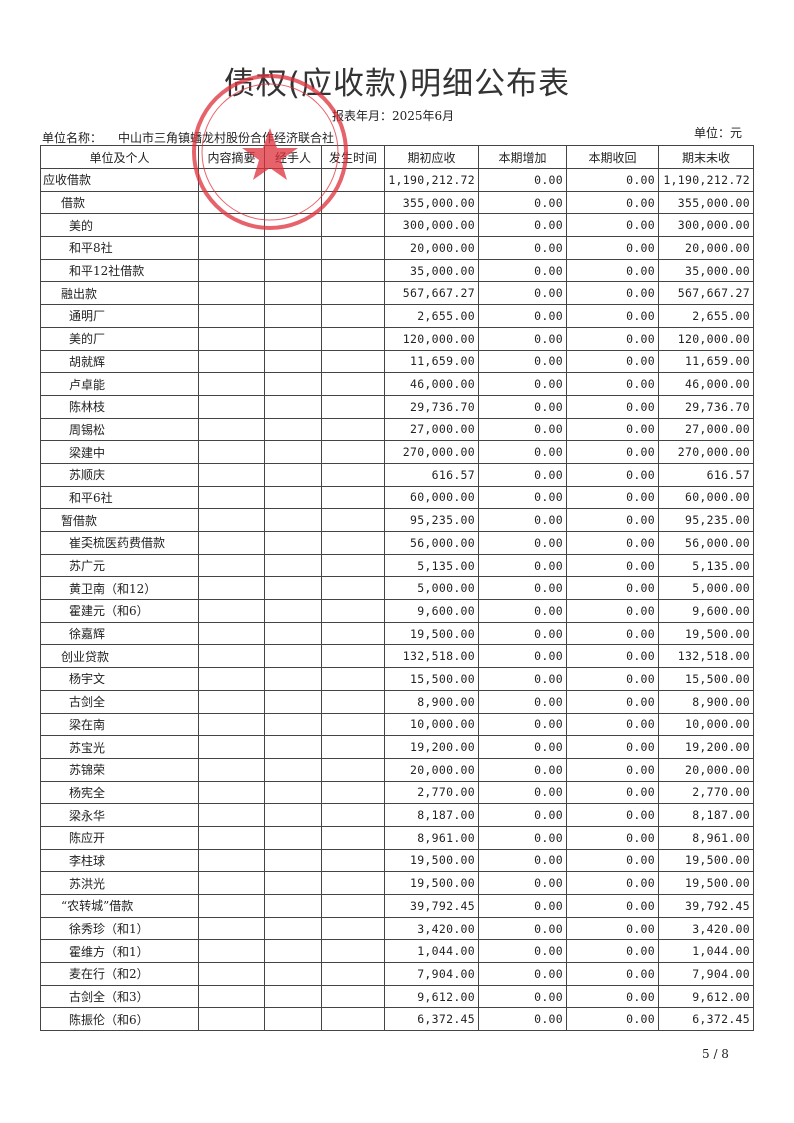 The image size is (794, 1123). Describe the element at coordinates (522, 157) in the screenshot. I see `header-cell: 本期增加` at that location.